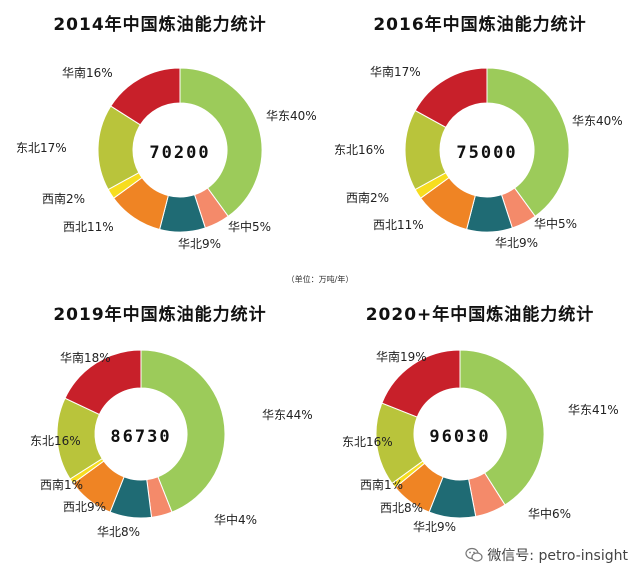 The width and height of the screenshot is (640, 585). I want to click on slice-label-华北: 华北8%, so click(118, 532).